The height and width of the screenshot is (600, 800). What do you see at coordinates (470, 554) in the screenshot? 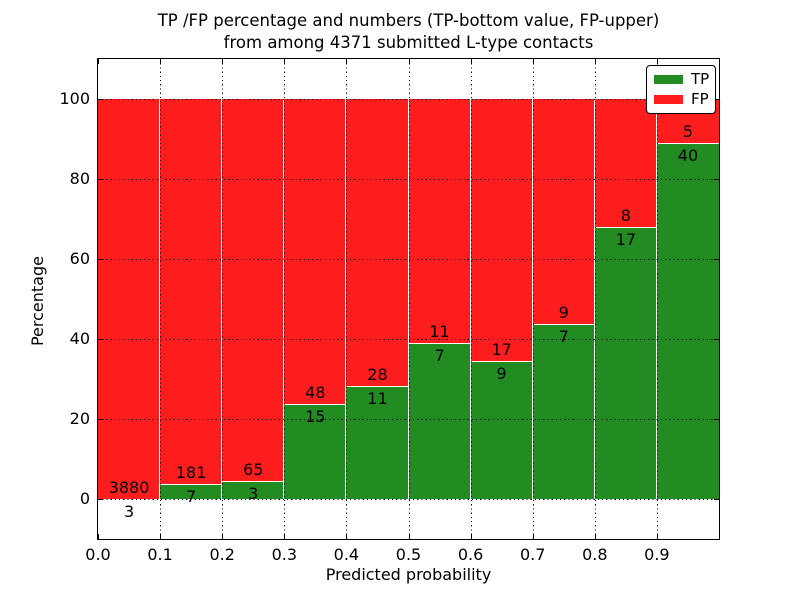
I see `x-tick-label: 0.6` at bounding box center [470, 554].